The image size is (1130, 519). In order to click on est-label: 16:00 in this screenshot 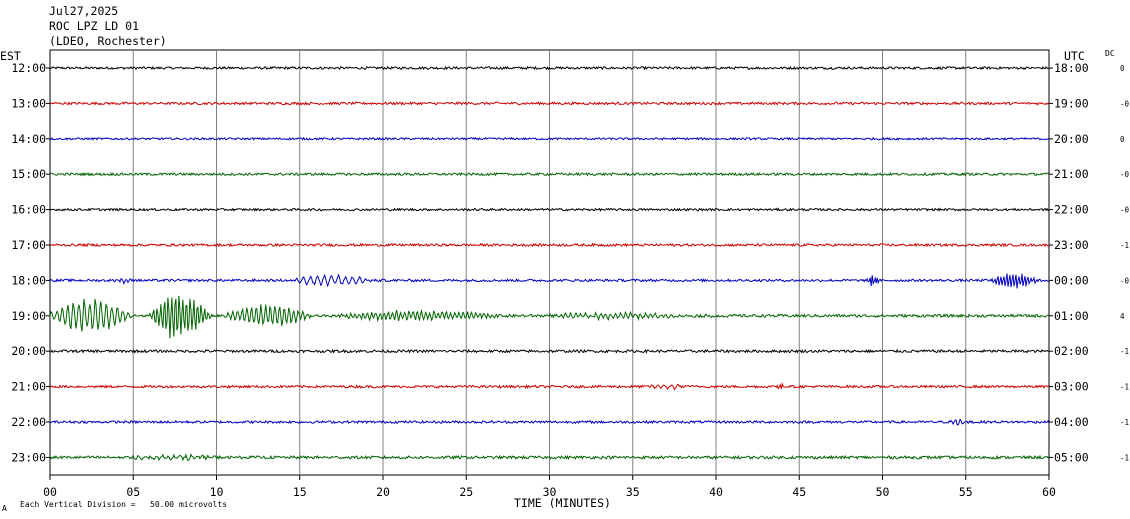, I will do `click(28, 210)`.